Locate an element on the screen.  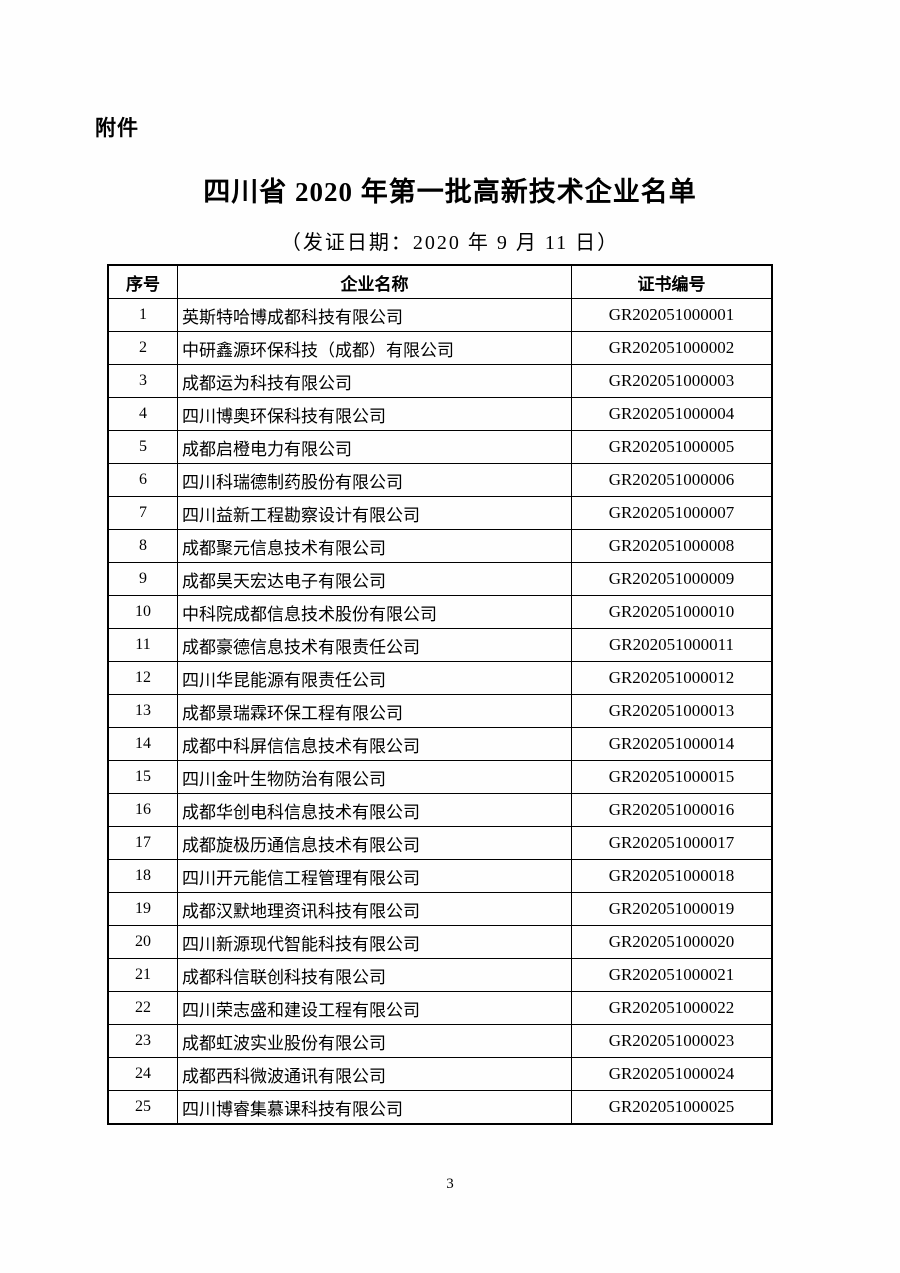
certificate-number-cell: GR202051000002 is located at coordinates (672, 348).